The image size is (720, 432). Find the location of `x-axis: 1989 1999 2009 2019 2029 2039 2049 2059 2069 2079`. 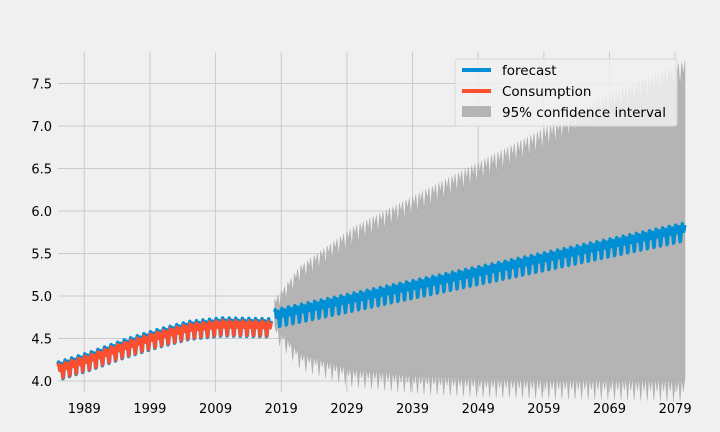

x-axis: 1989 1999 2009 2019 2029 2039 2049 2059 2069 2079 is located at coordinates (380, 409).